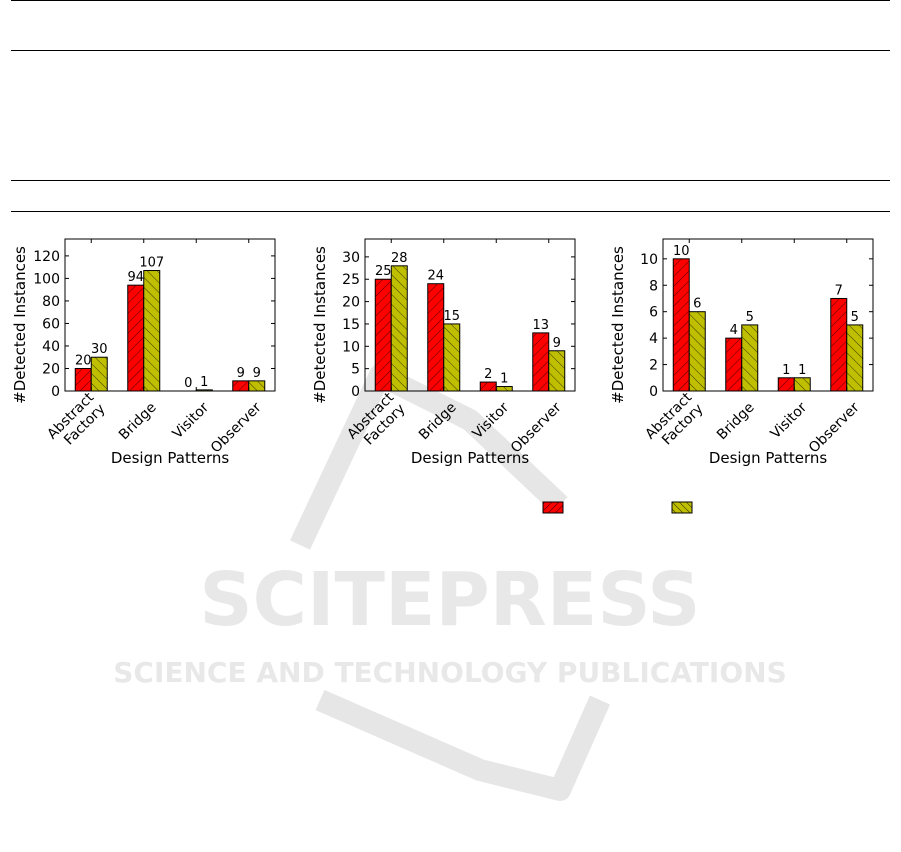  What do you see at coordinates (46, 257) in the screenshot?
I see `y-tick-label: 120` at bounding box center [46, 257].